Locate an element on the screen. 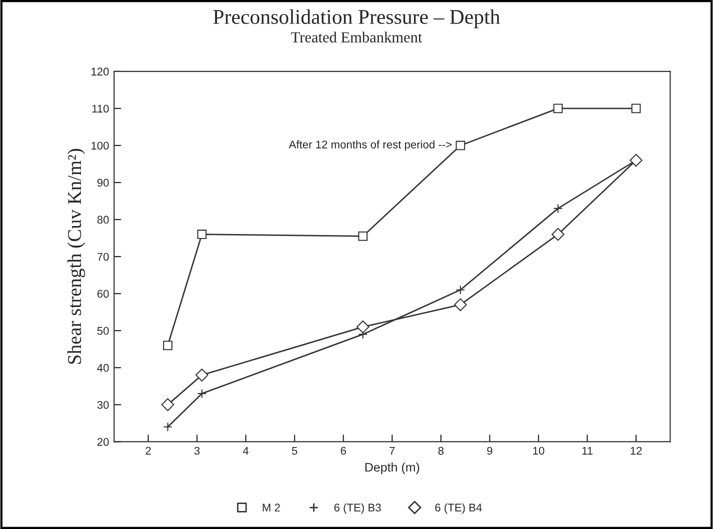 The height and width of the screenshot is (529, 713). annotation: After 12 months of rest period --> is located at coordinates (370, 145).